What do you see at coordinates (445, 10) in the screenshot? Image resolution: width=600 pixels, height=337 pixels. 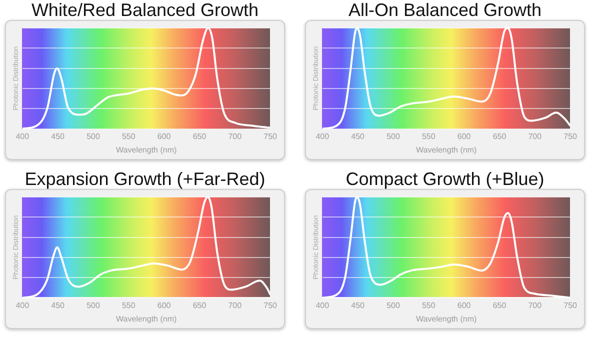 I see `chart-title: All-On Balanced Growth` at bounding box center [445, 10].